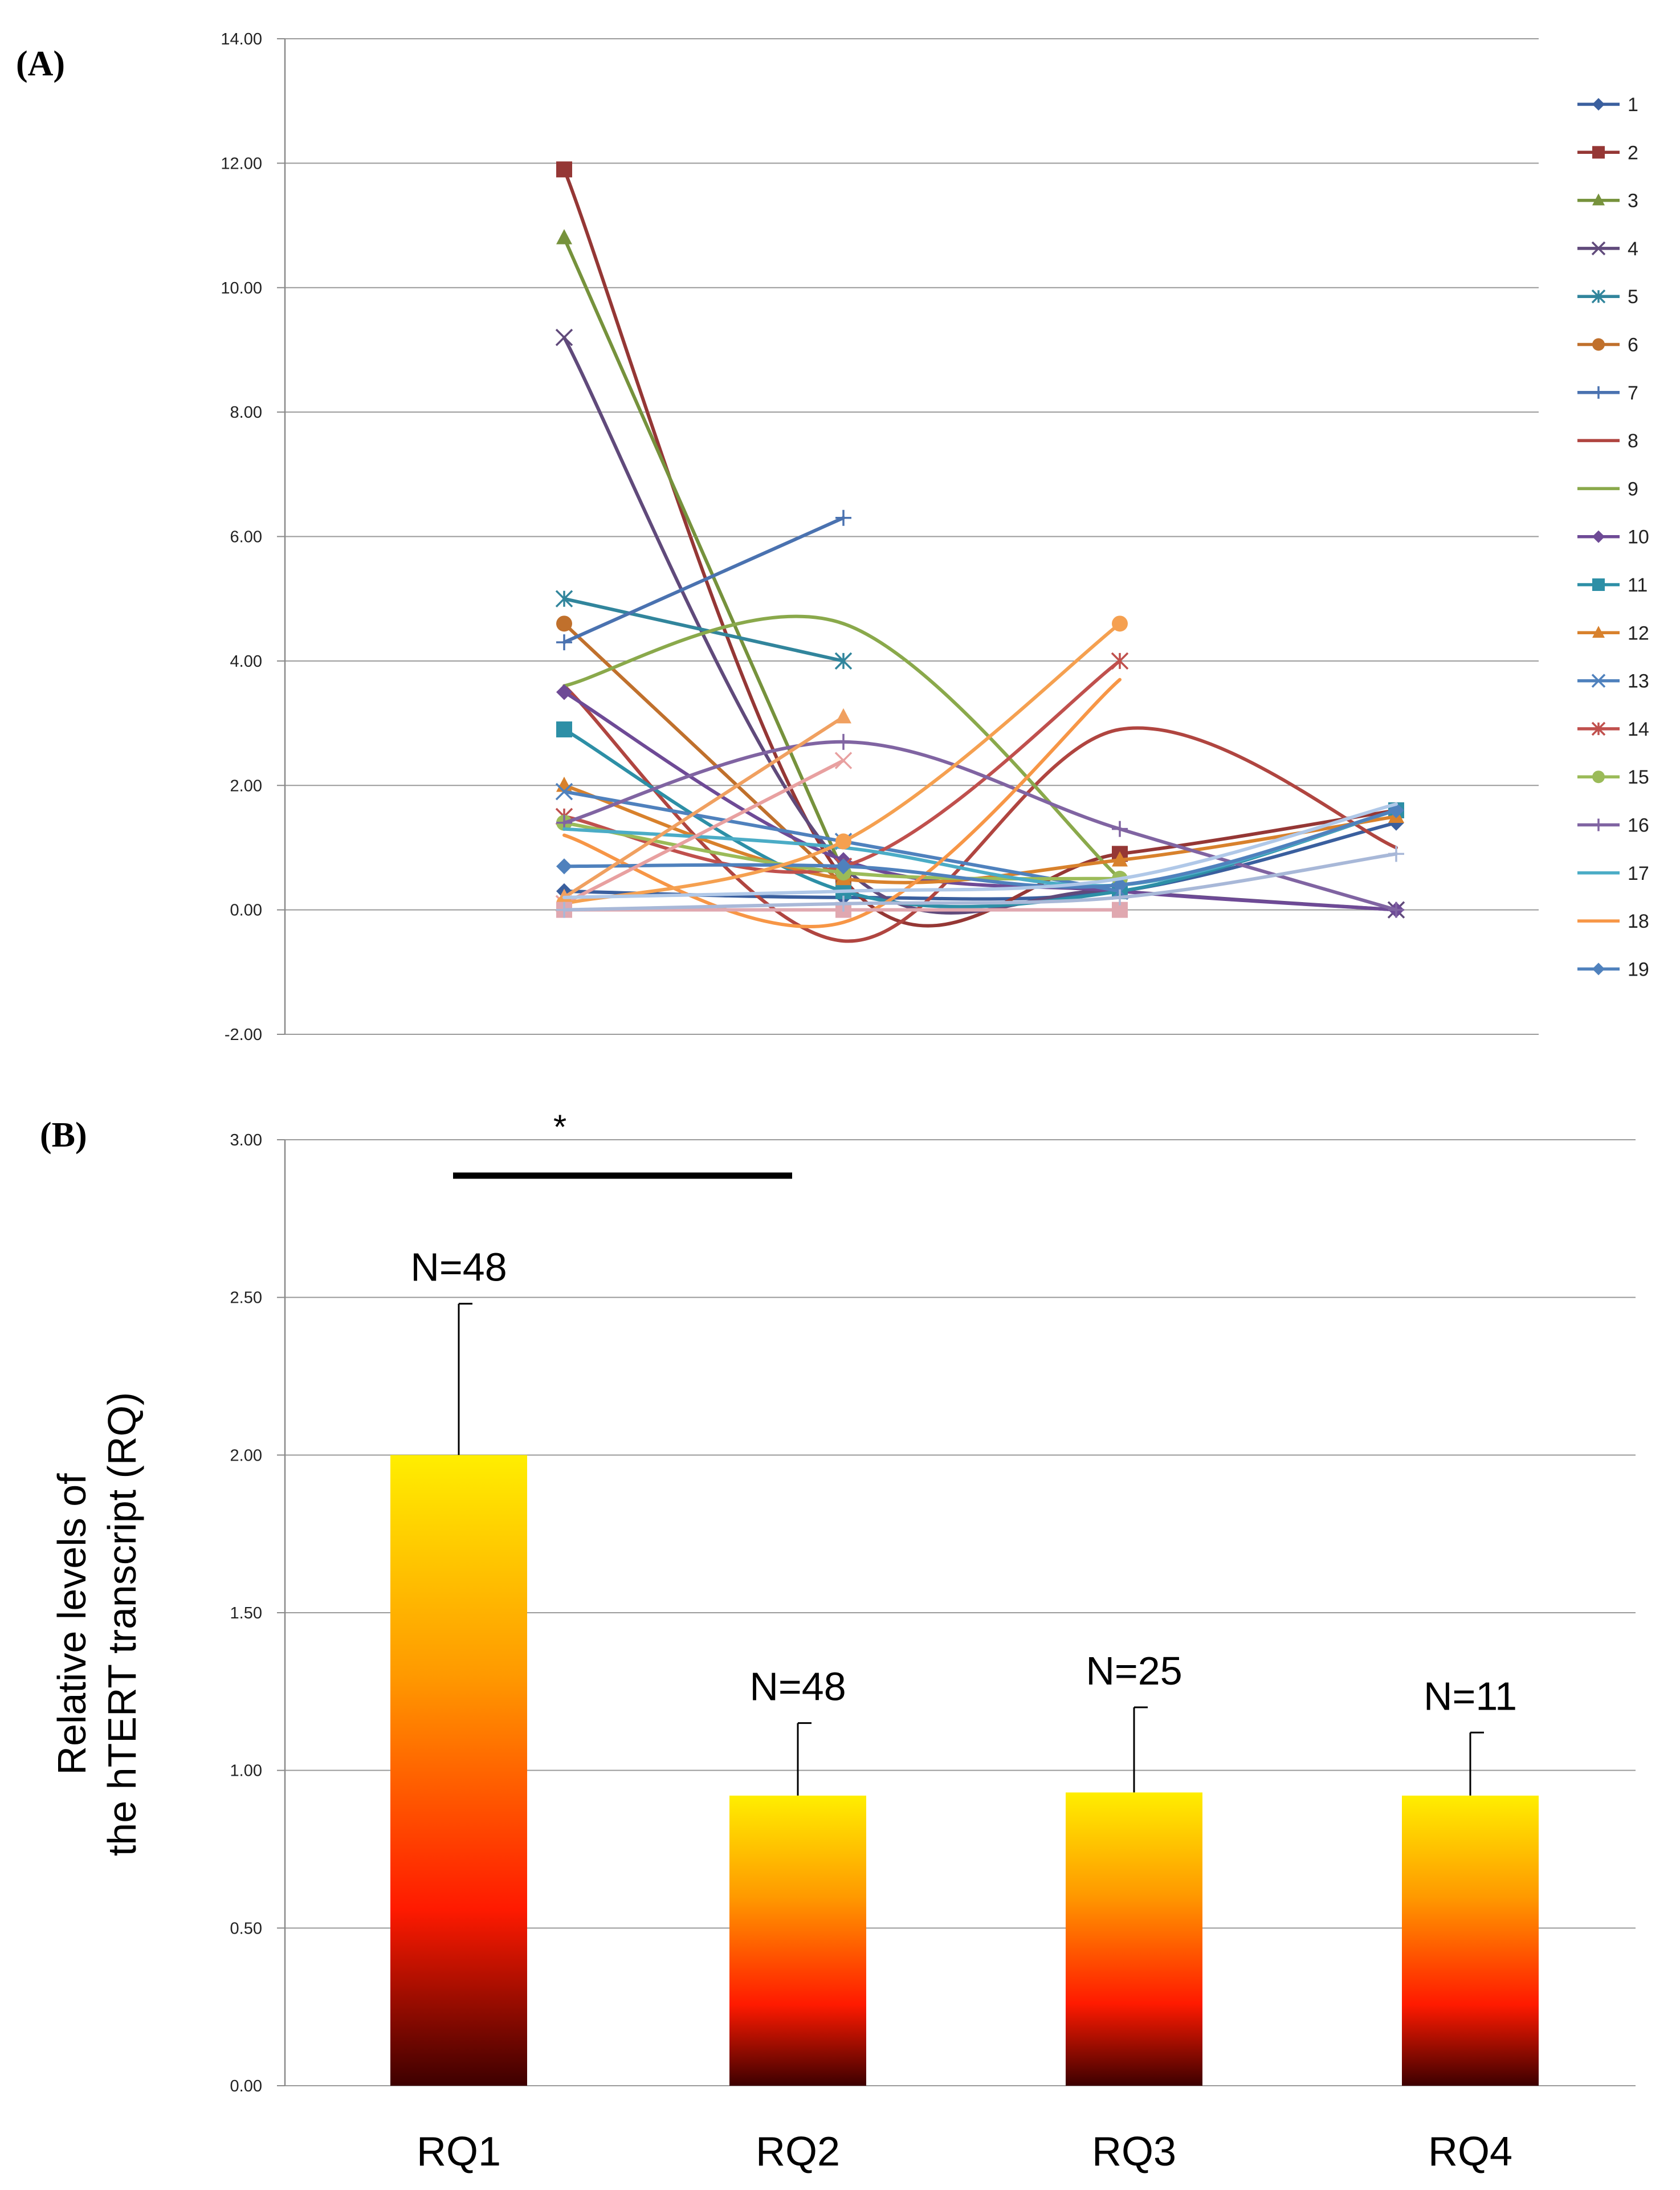 The image size is (1680, 2190). Describe the element at coordinates (246, 1771) in the screenshot. I see `panel-b-y-tick-label: 1.00` at that location.